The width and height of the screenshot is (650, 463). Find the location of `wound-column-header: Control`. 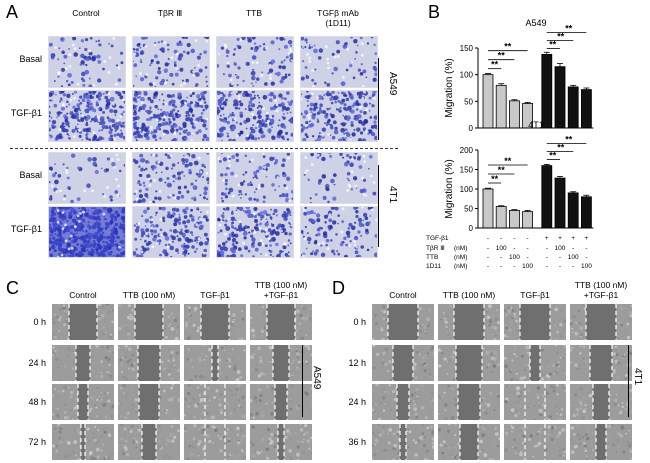

wound-column-header: Control is located at coordinates (403, 295).